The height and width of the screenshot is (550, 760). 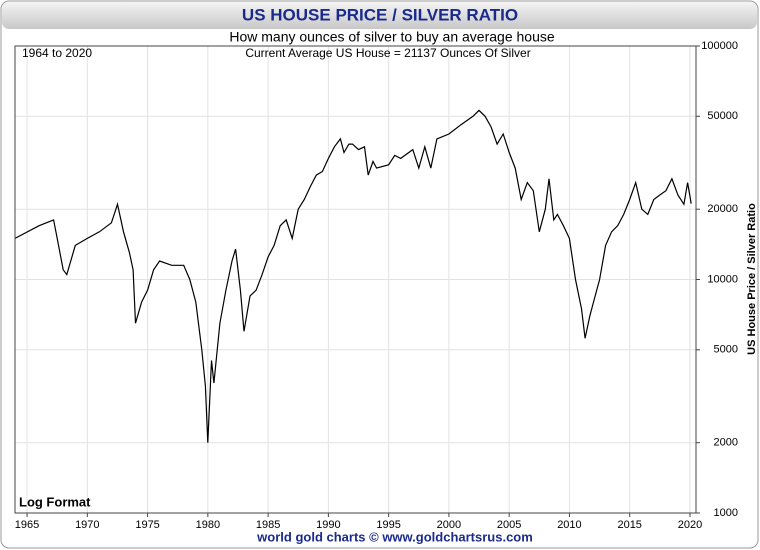 I want to click on x-tick-label: 1975, so click(x=147, y=525).